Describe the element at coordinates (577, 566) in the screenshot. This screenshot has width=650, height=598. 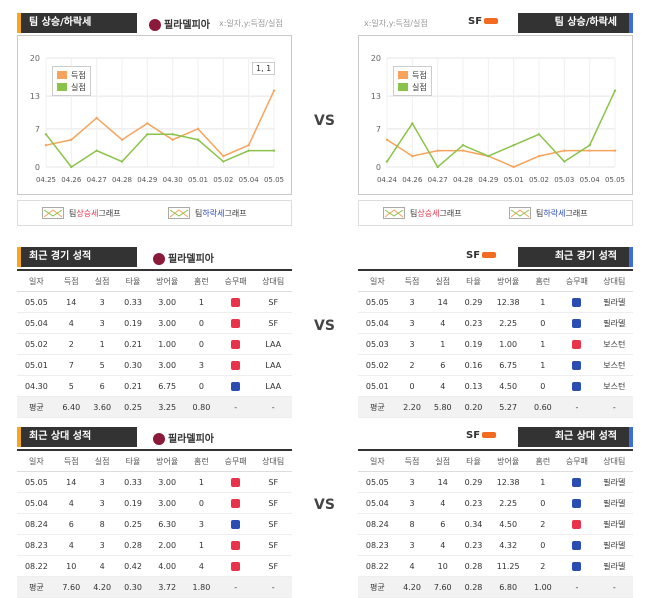
I see `loss-badge-icon: L` at that location.